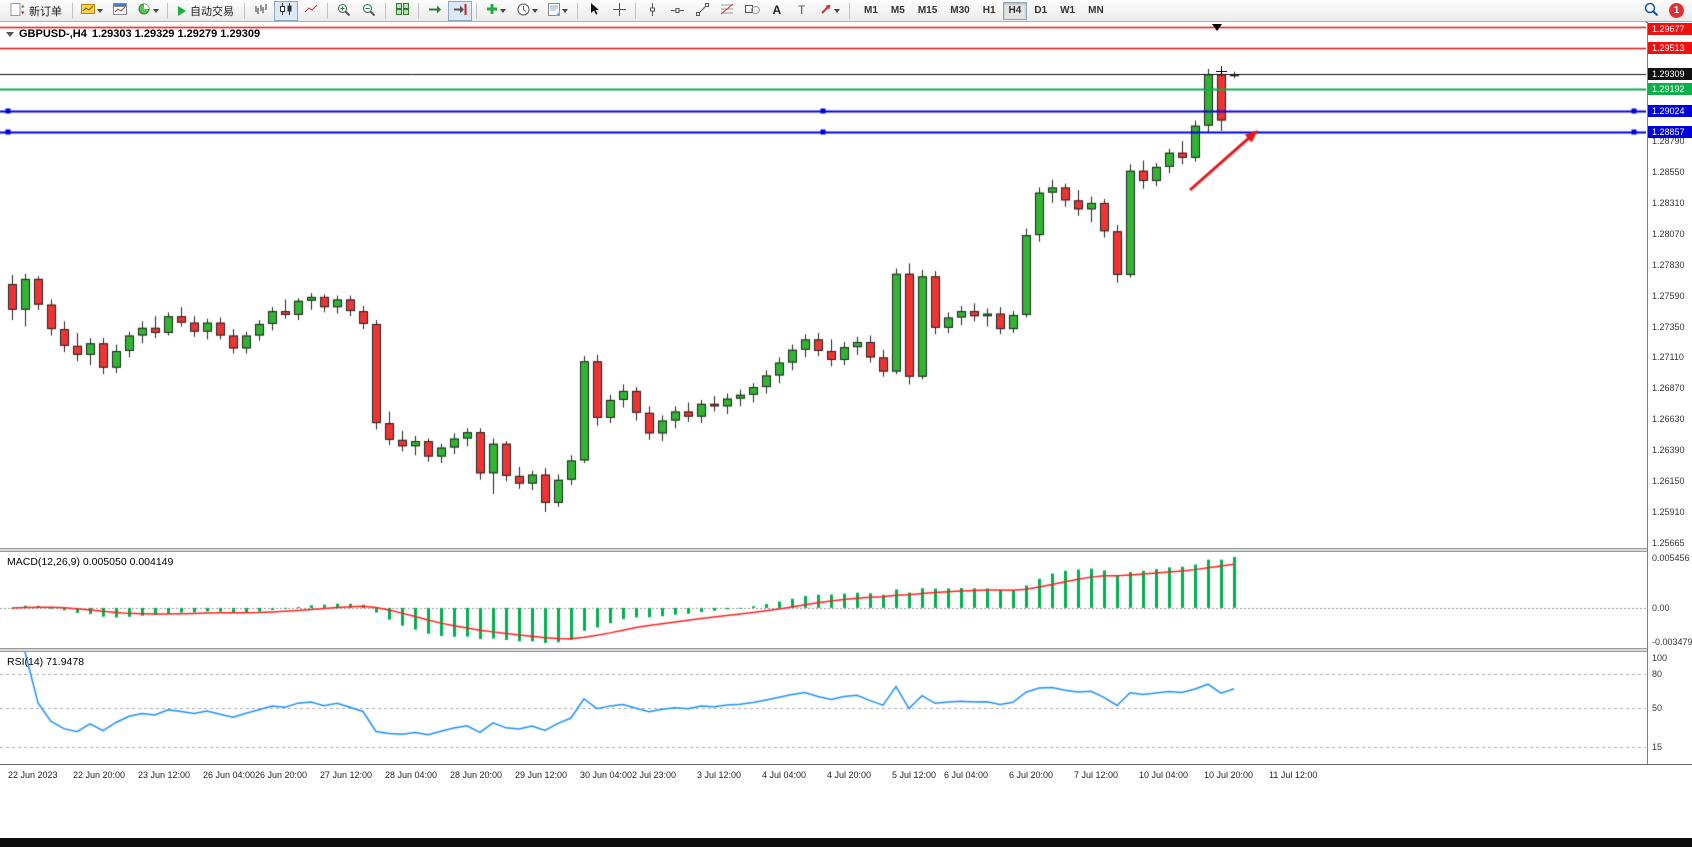 The height and width of the screenshot is (847, 1692). Describe the element at coordinates (823, 600) in the screenshot. I see `macd-panel-canvas` at that location.